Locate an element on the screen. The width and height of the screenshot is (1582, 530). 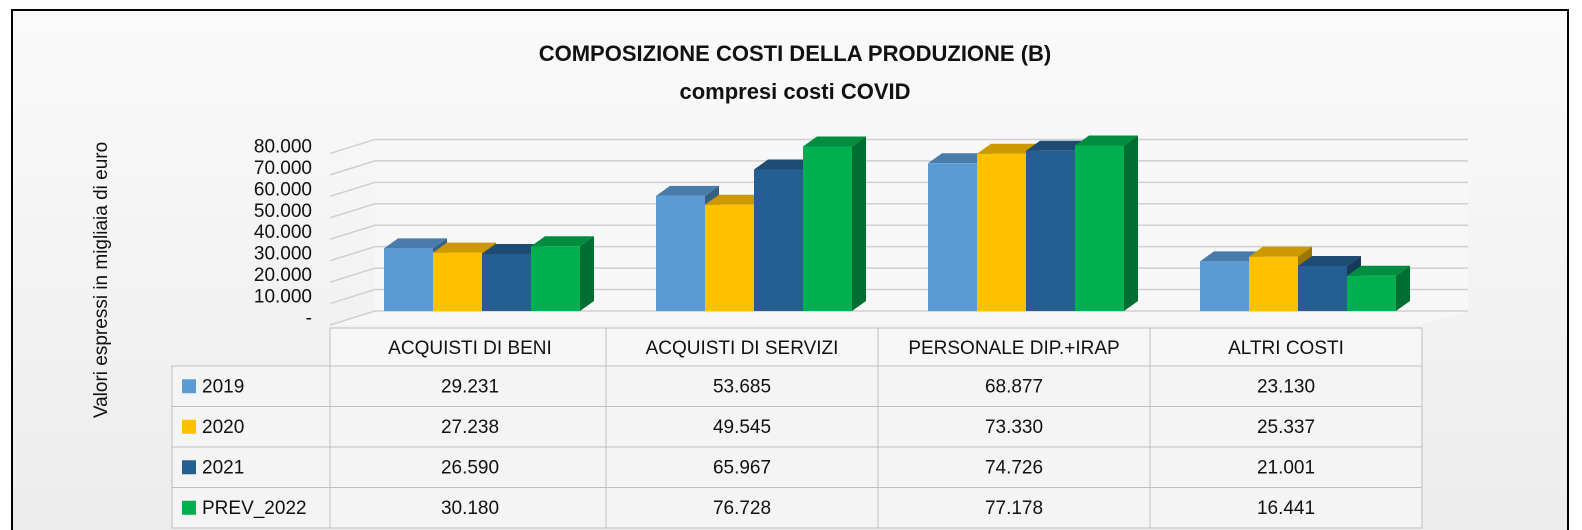
y-tick-label: 40.000 is located at coordinates (283, 232).